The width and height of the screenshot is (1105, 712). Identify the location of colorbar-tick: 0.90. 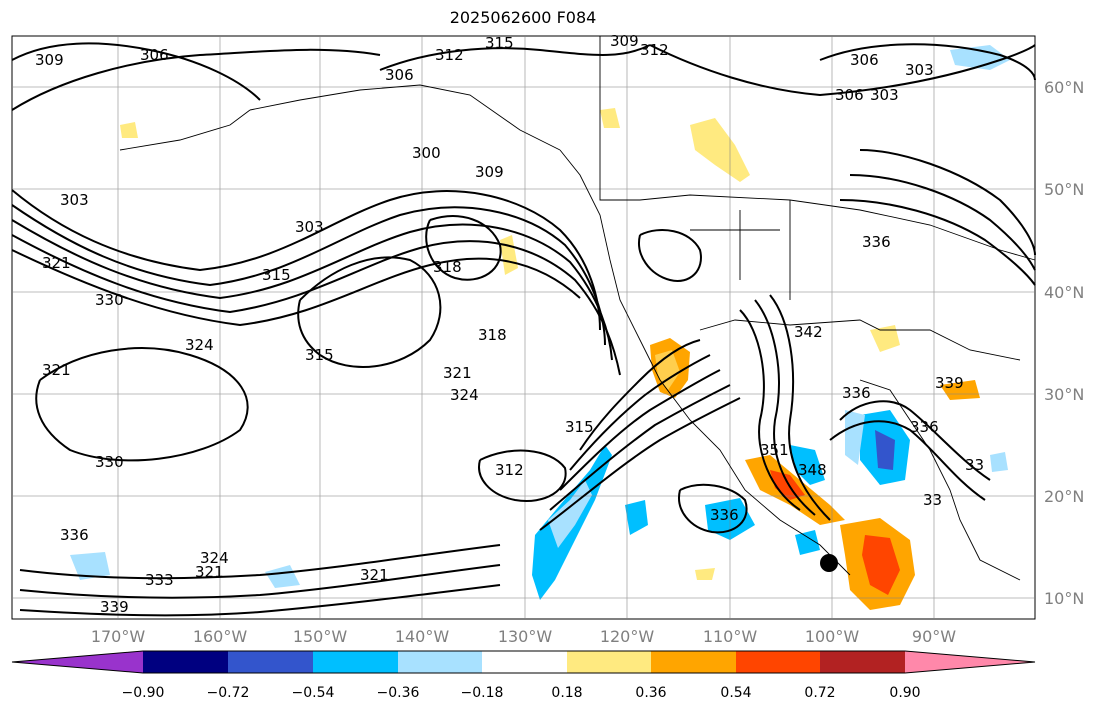
(904, 693).